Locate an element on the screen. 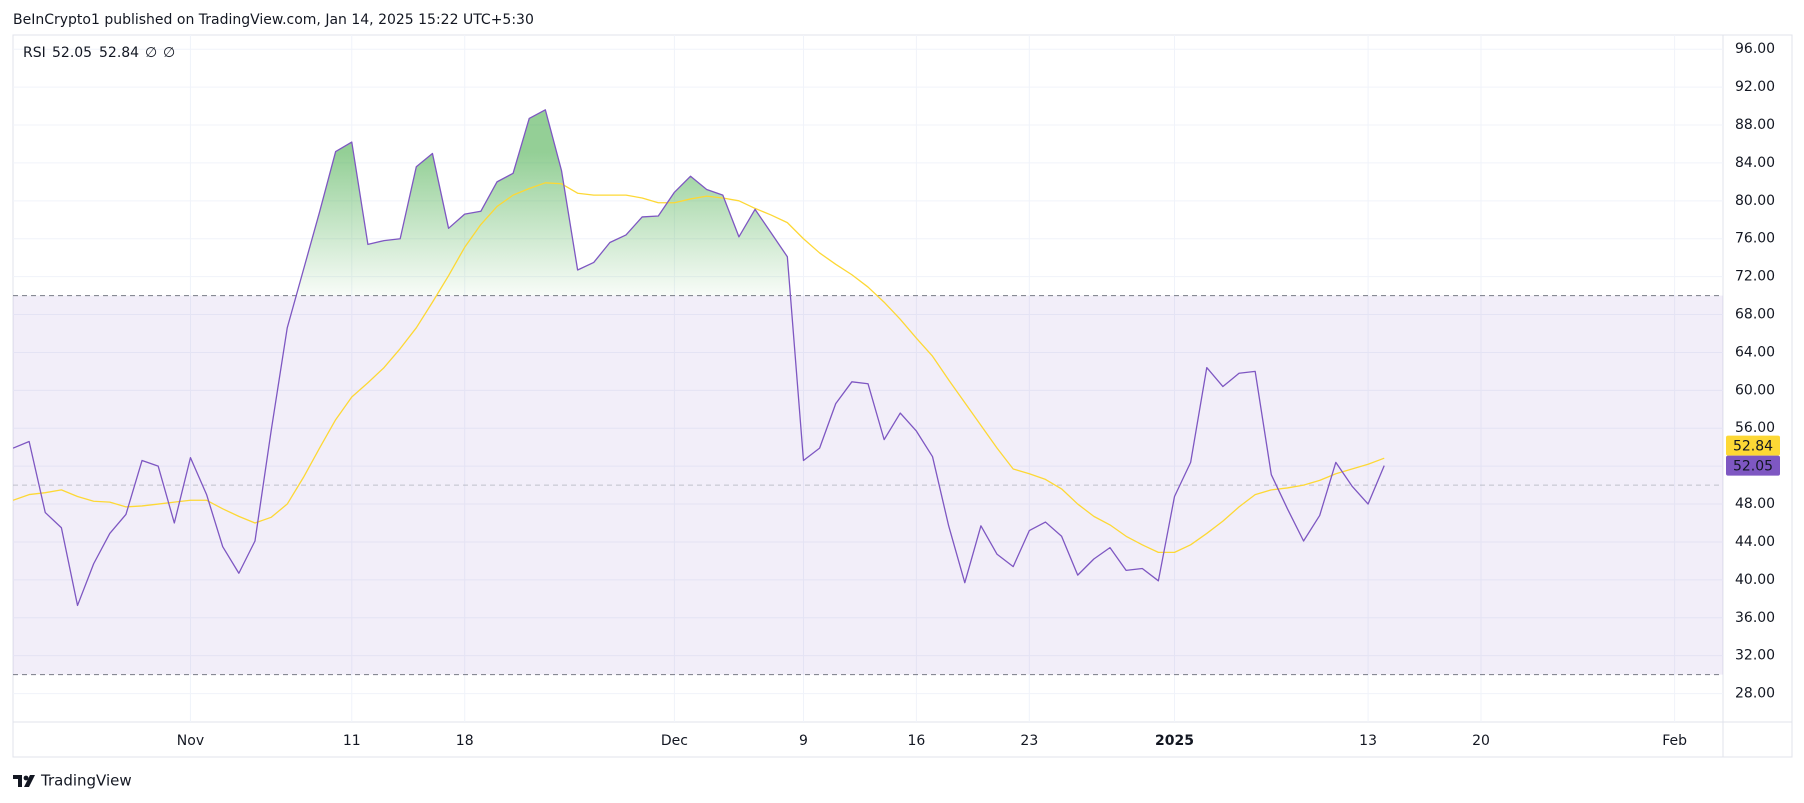 This screenshot has height=803, width=1804. x-tick-label: 9 is located at coordinates (803, 741).